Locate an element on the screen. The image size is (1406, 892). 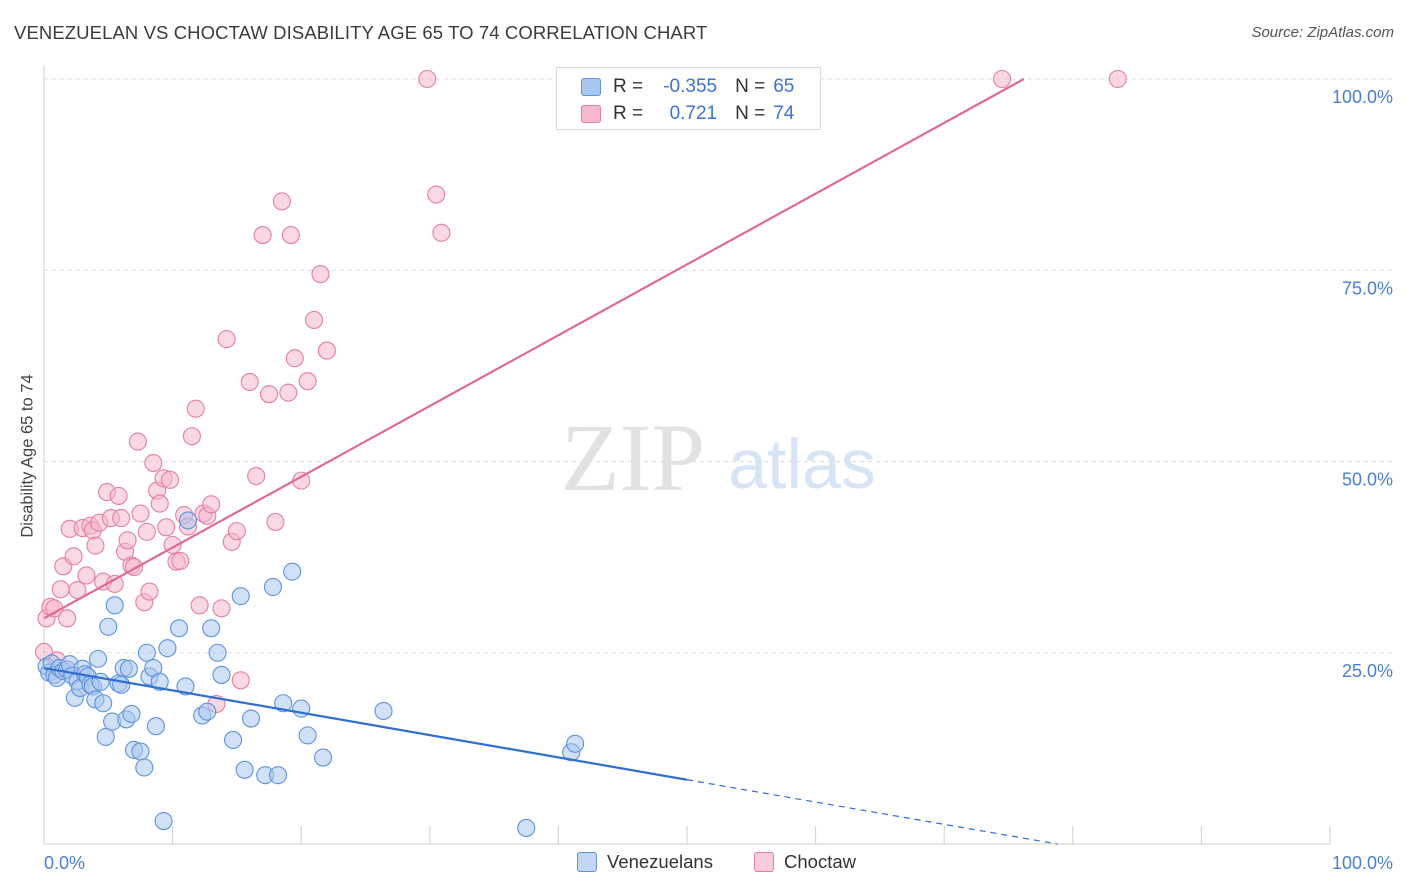
legend-r-label: R = is located at coordinates (628, 113).